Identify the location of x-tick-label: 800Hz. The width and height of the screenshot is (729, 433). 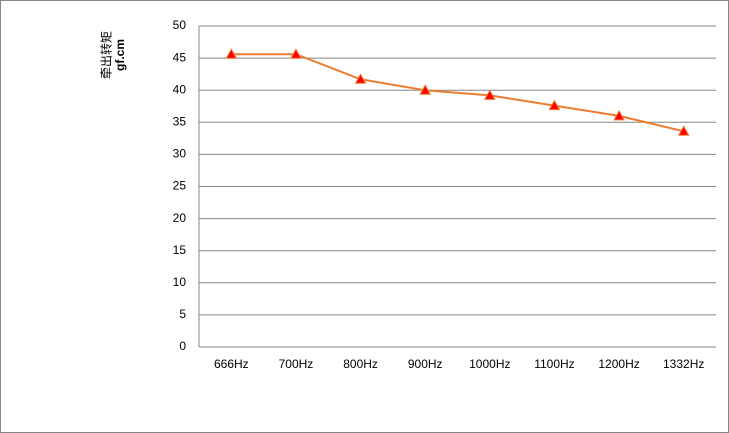
(360, 364).